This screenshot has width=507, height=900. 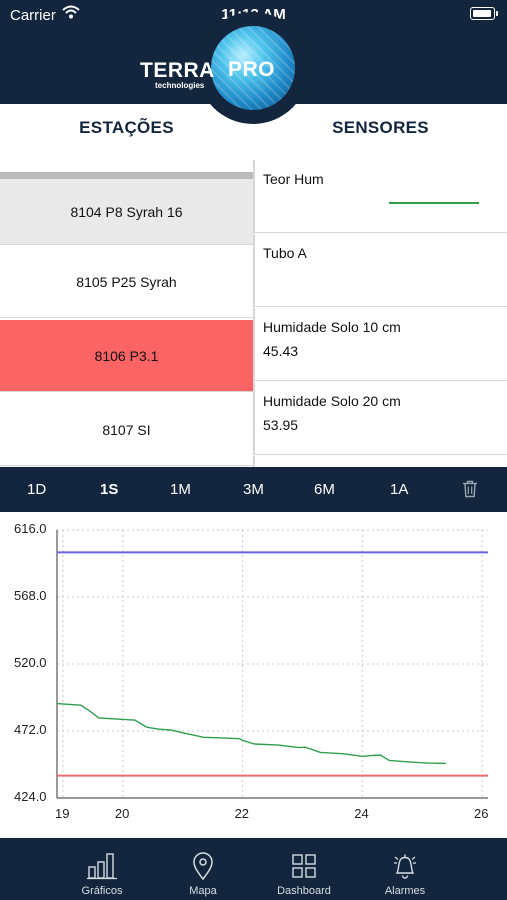 I want to click on station-item: 8107 SI, so click(x=126, y=430).